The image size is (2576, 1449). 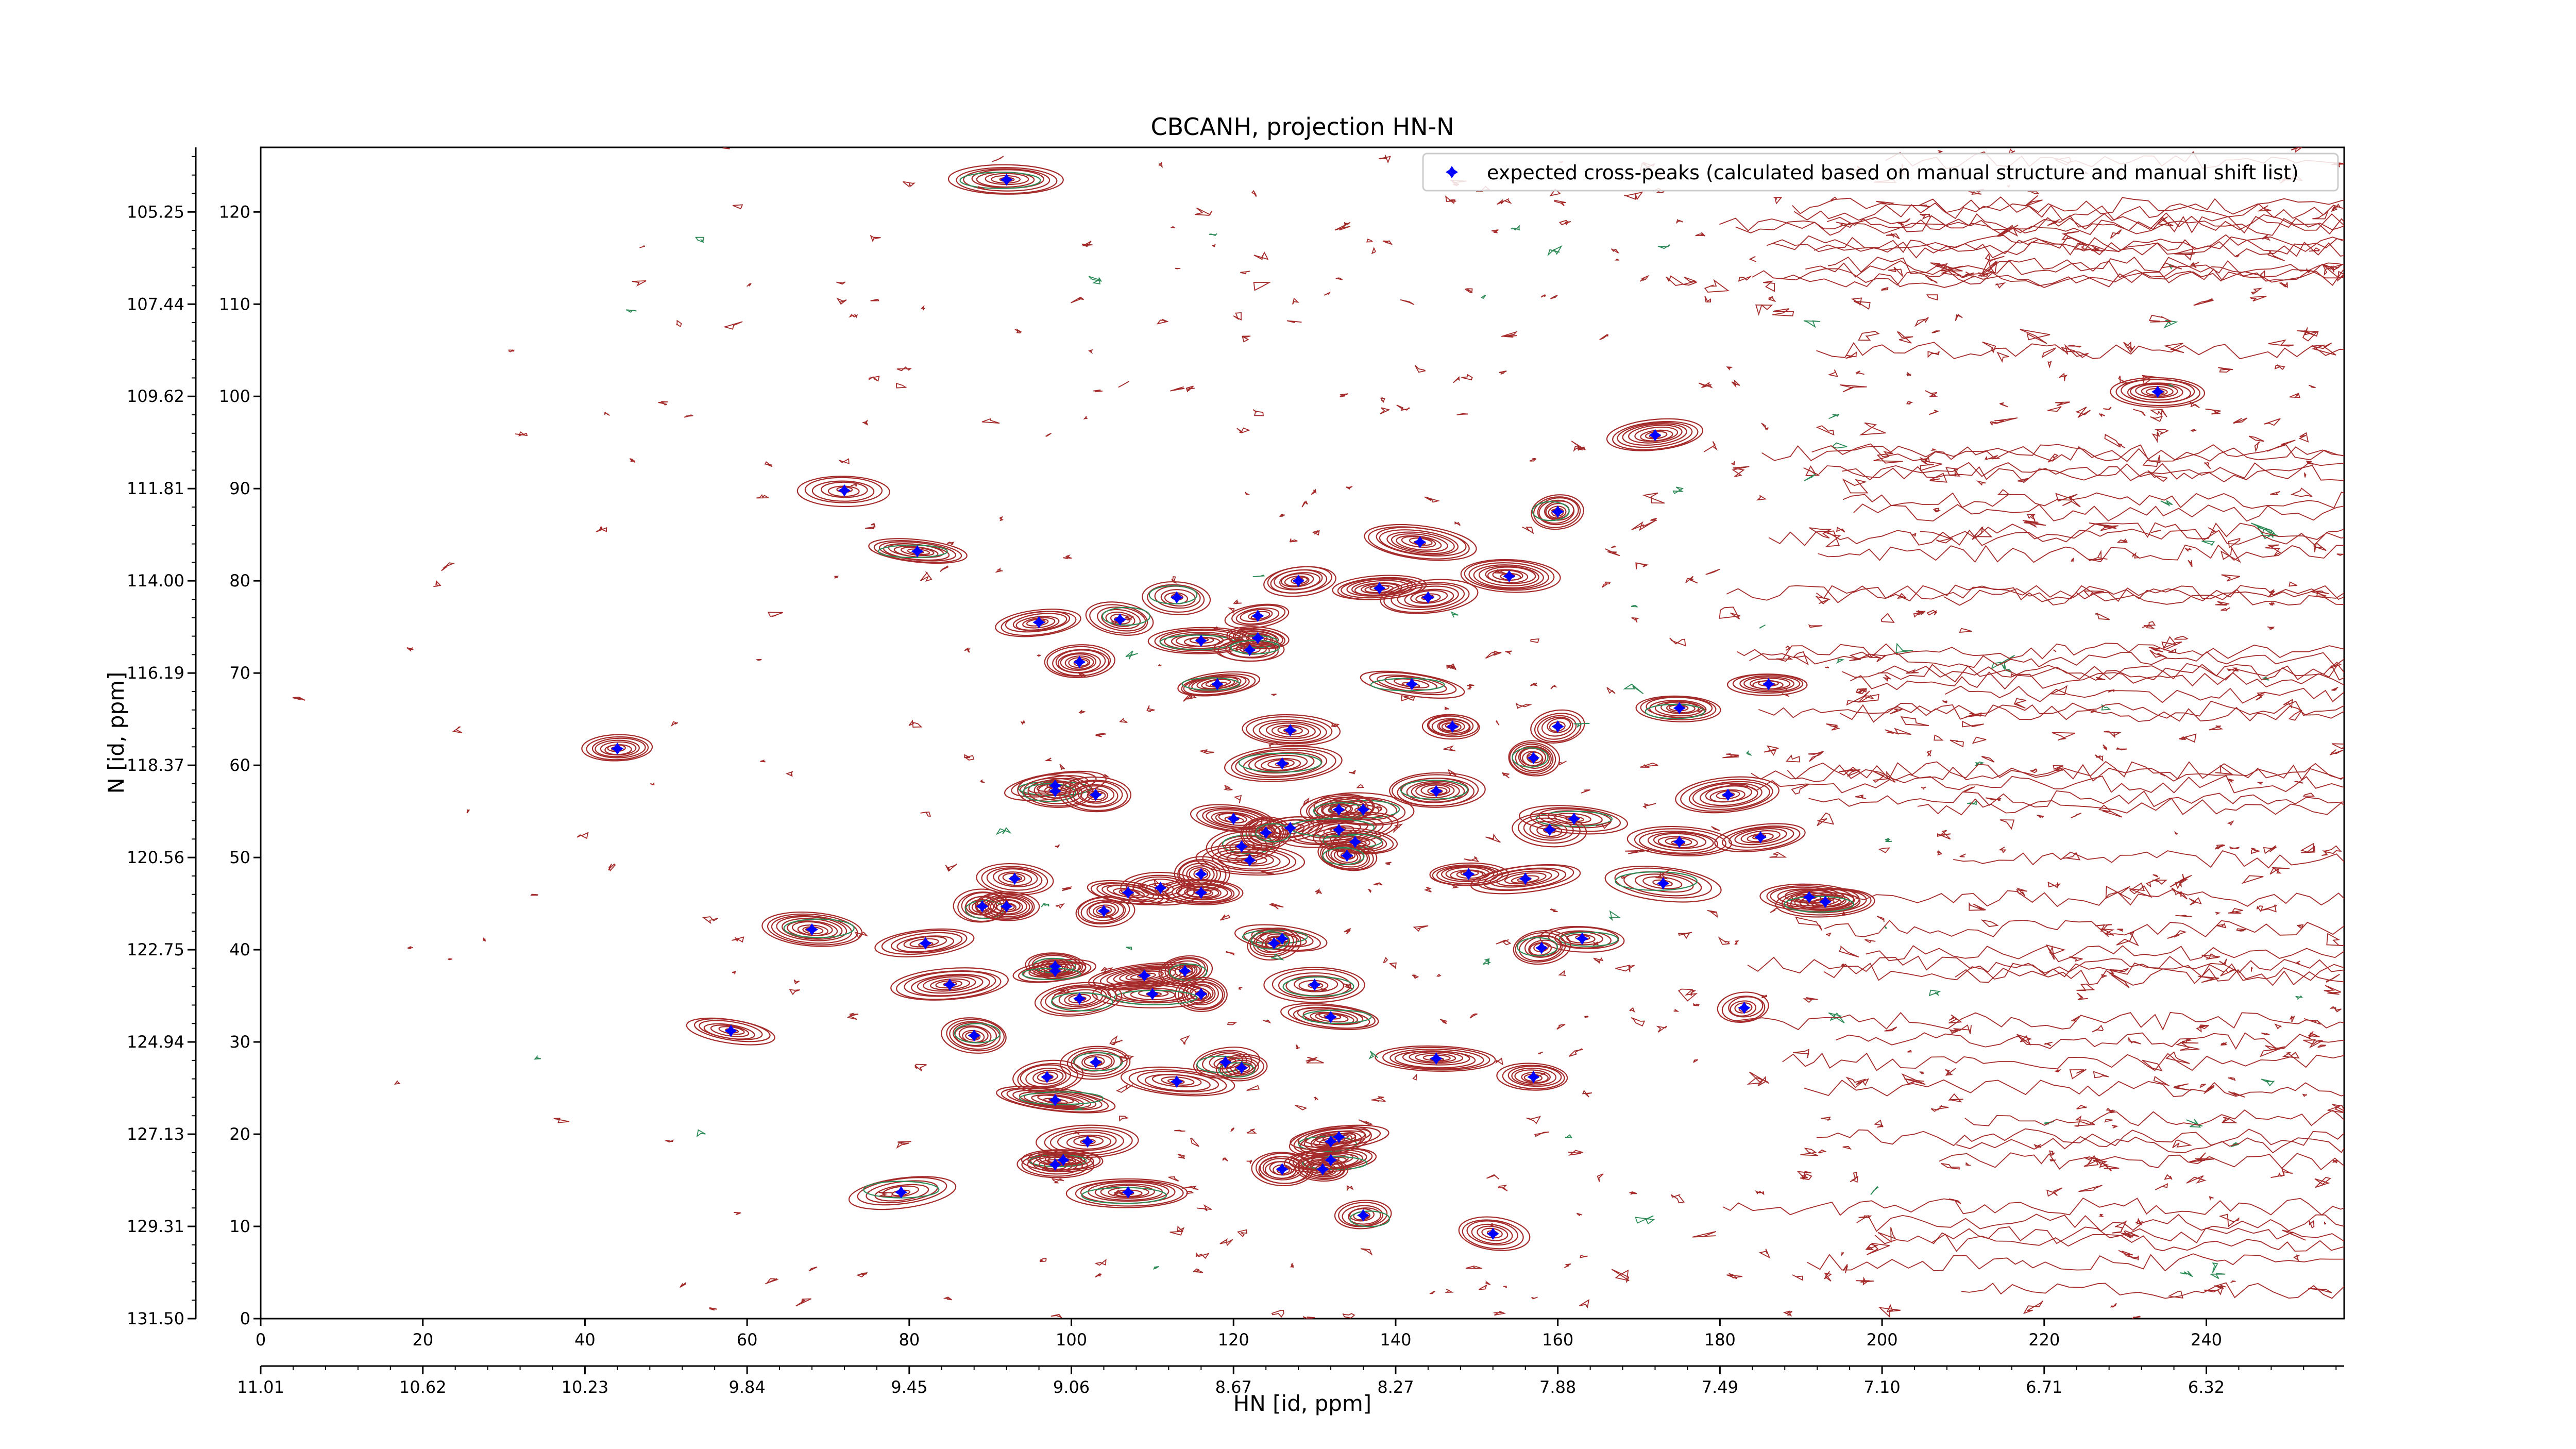 I want to click on y-tick-label: 120, so click(x=234, y=212).